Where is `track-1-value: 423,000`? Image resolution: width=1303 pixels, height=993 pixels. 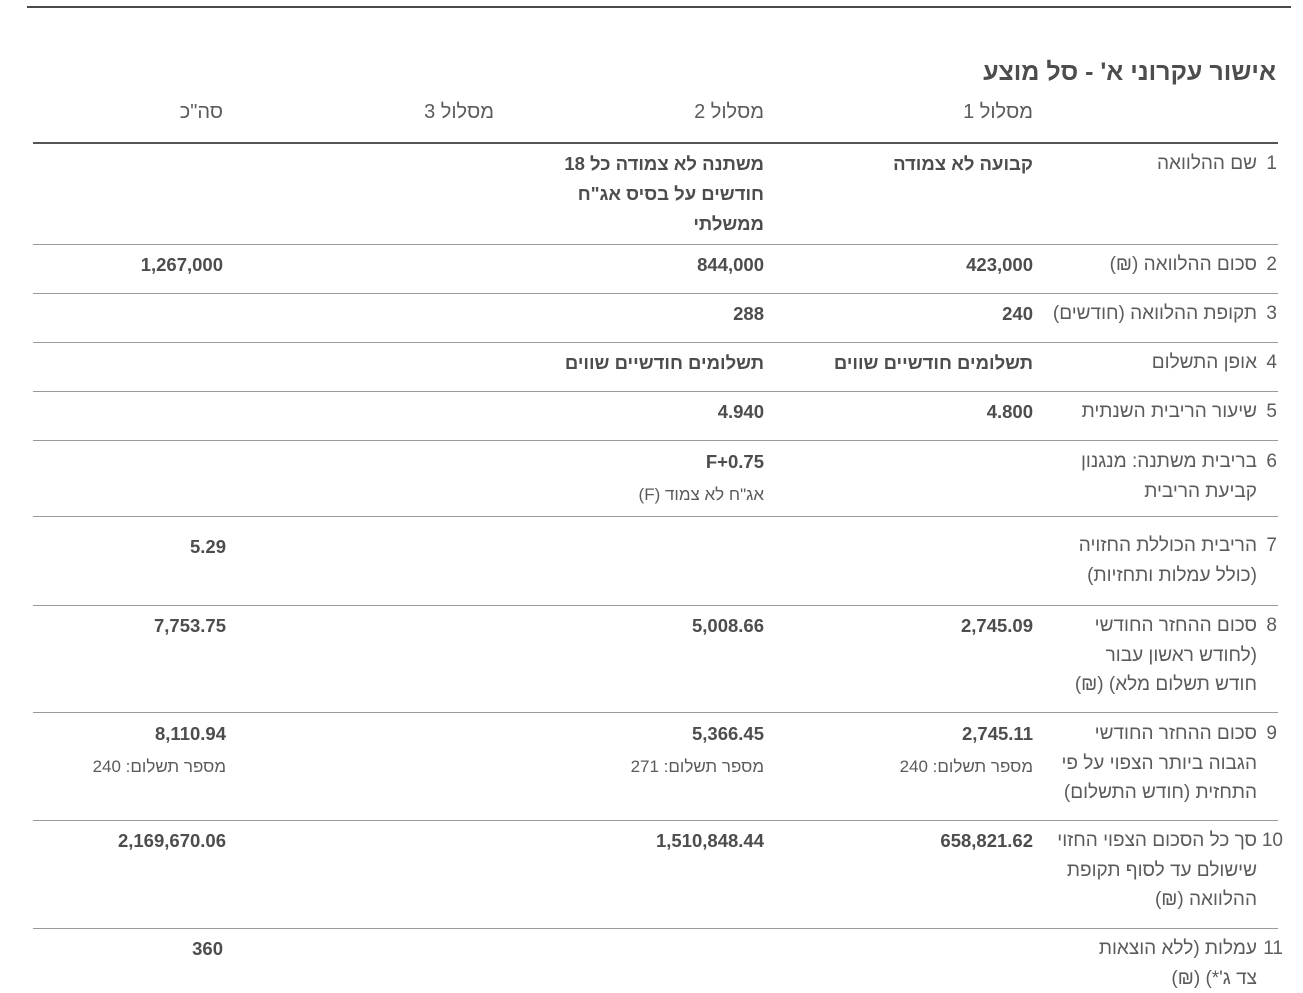 track-1-value: 423,000 is located at coordinates (999, 264).